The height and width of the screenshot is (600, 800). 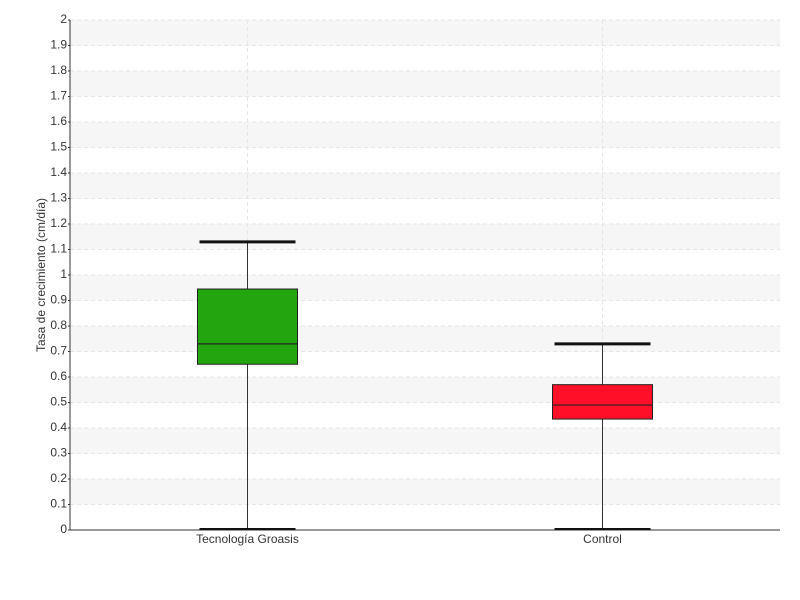 What do you see at coordinates (63, 19) in the screenshot?
I see `y-tick-label: 2` at bounding box center [63, 19].